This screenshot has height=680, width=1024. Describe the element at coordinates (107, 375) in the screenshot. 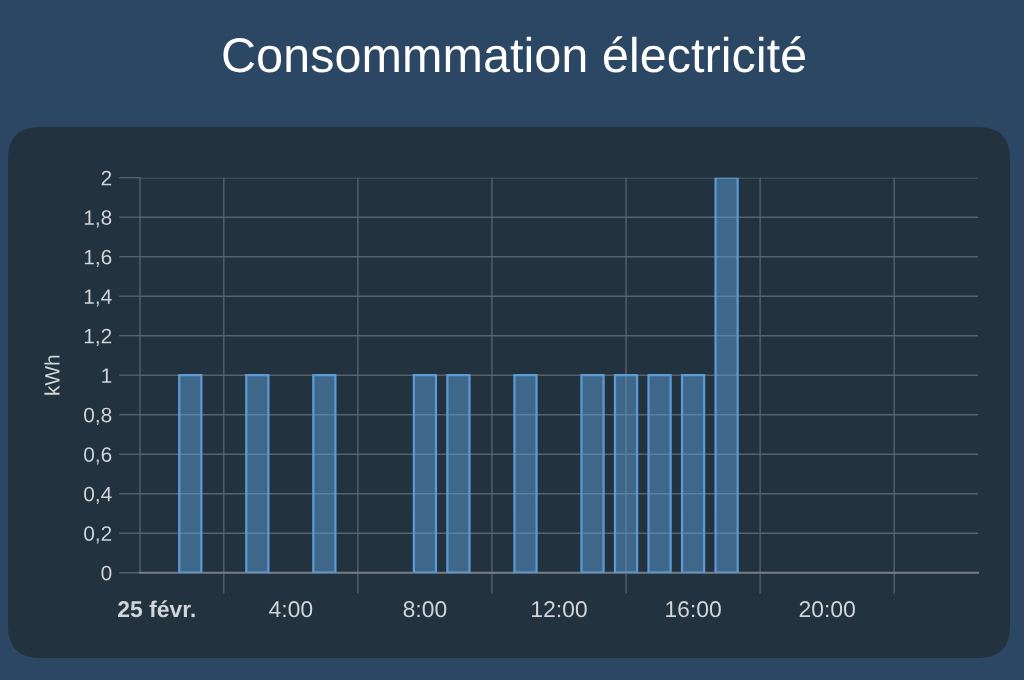

I see `y-tick-label: 1` at that location.